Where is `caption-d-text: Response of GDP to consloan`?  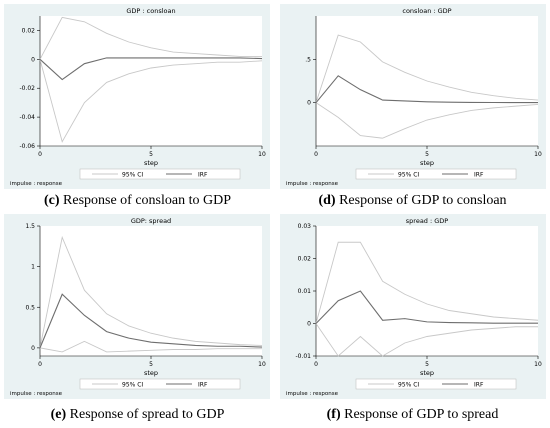
caption-d-text: Response of GDP to consloan is located at coordinates (421, 200).